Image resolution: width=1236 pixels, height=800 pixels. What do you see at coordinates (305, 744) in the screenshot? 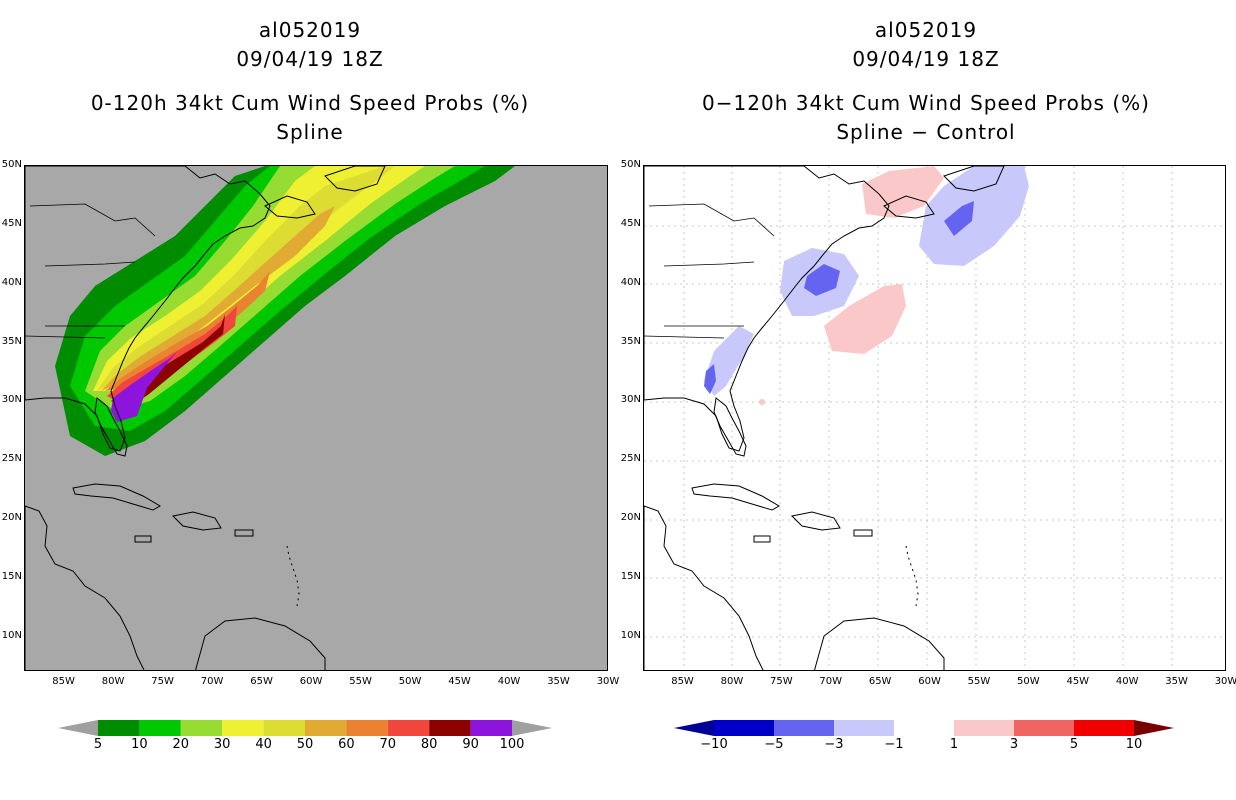
I see `colorbar-label: 50` at bounding box center [305, 744].